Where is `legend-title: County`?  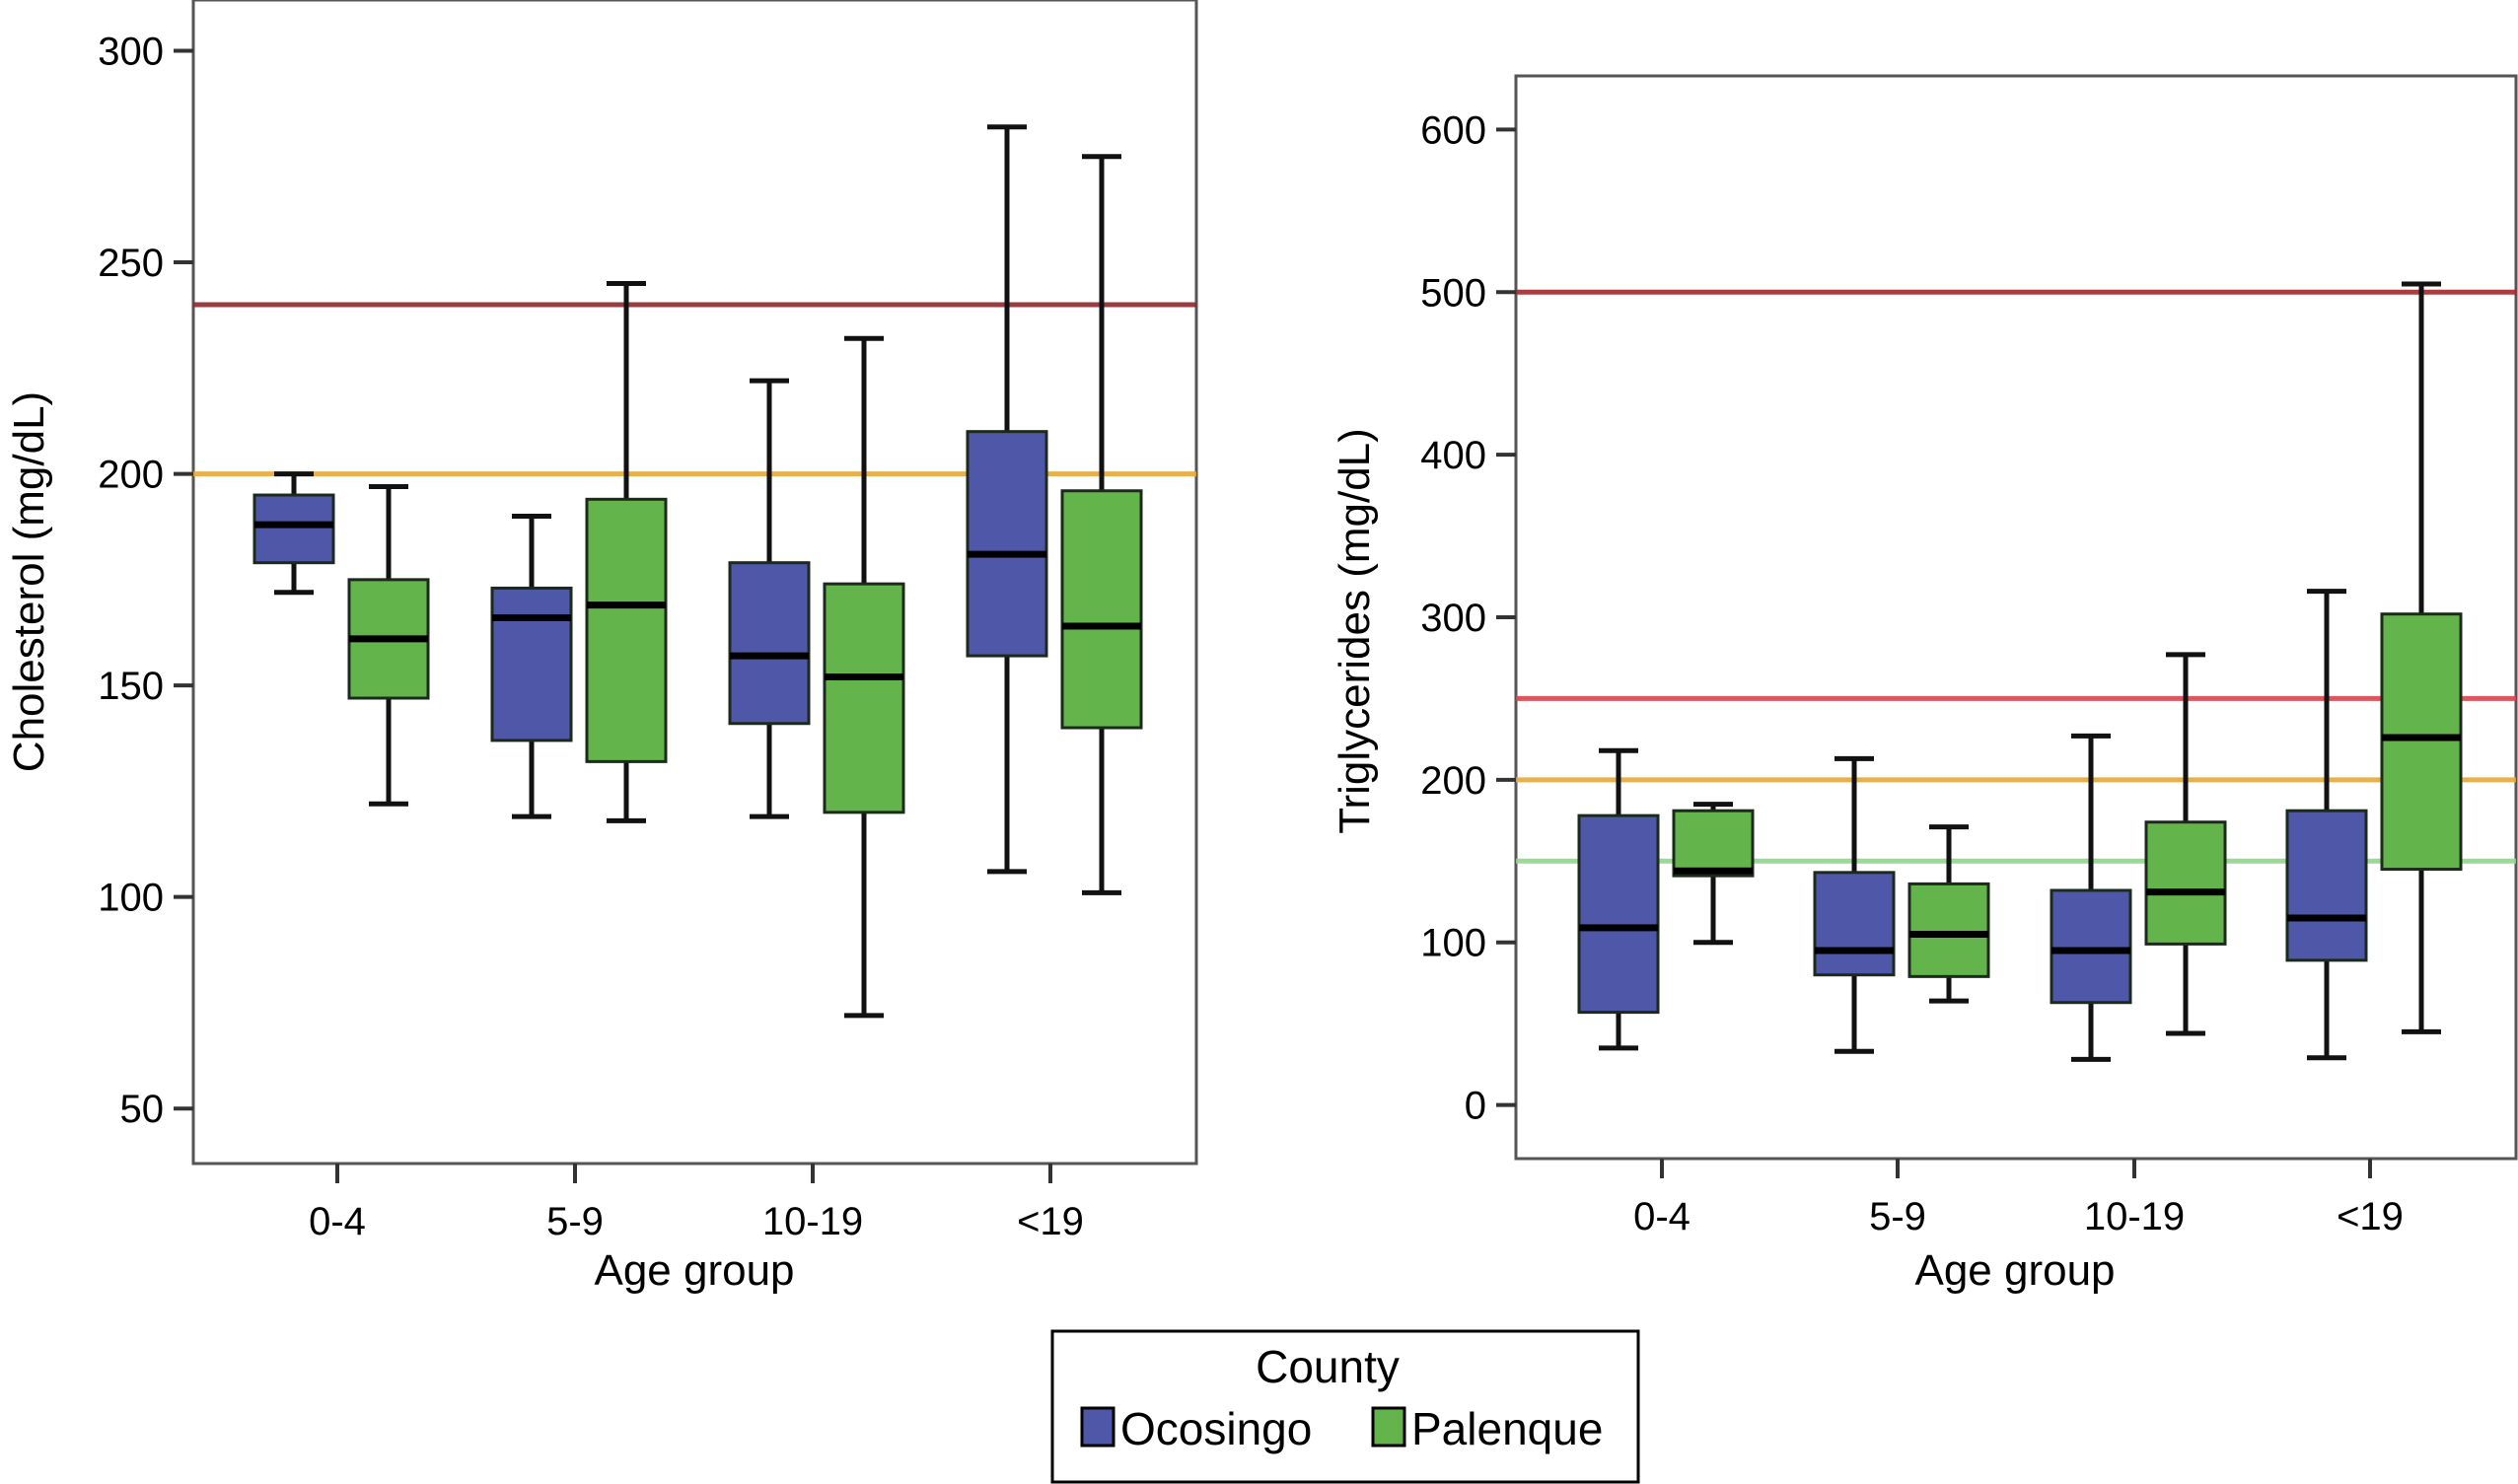
legend-title: County is located at coordinates (1328, 1366).